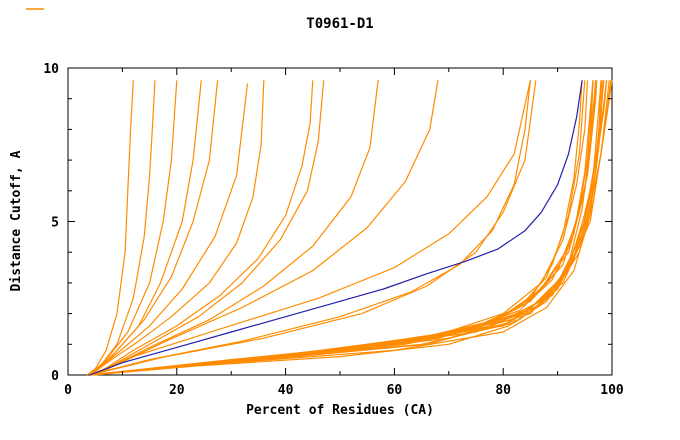 This screenshot has width=680, height=440. What do you see at coordinates (395, 390) in the screenshot?
I see `x-tick-label: 60` at bounding box center [395, 390].